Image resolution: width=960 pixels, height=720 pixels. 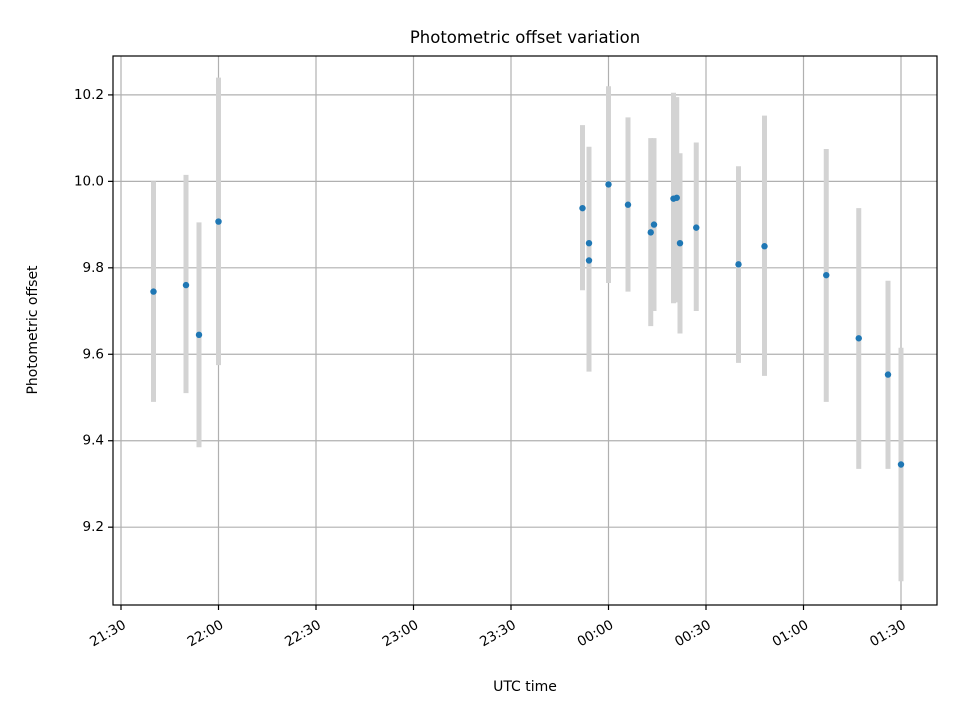 I want to click on x-tick-label: 01:00, so click(x=791, y=633).